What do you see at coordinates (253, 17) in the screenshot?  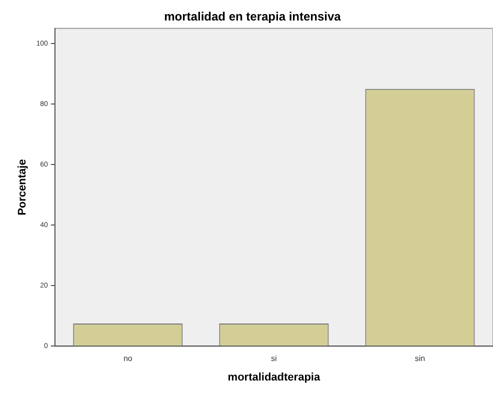 I see `chart-title: mortalidad en terapia intensiva` at bounding box center [253, 17].